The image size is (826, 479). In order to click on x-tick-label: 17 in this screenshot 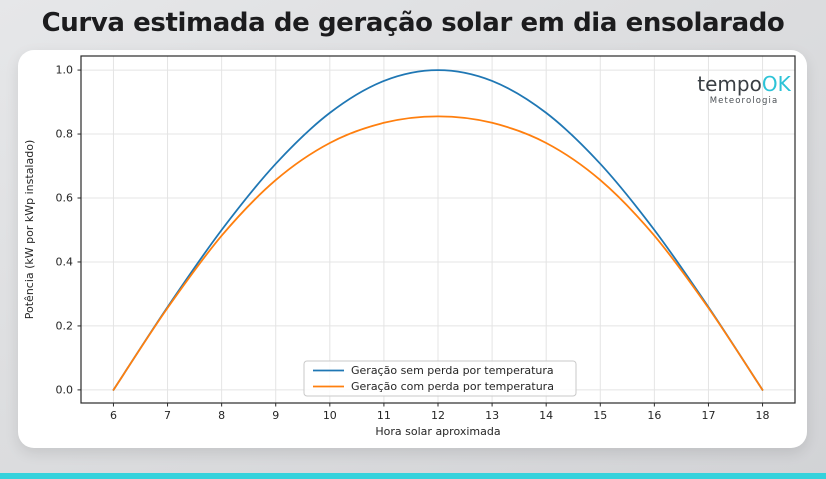, I will do `click(708, 415)`.